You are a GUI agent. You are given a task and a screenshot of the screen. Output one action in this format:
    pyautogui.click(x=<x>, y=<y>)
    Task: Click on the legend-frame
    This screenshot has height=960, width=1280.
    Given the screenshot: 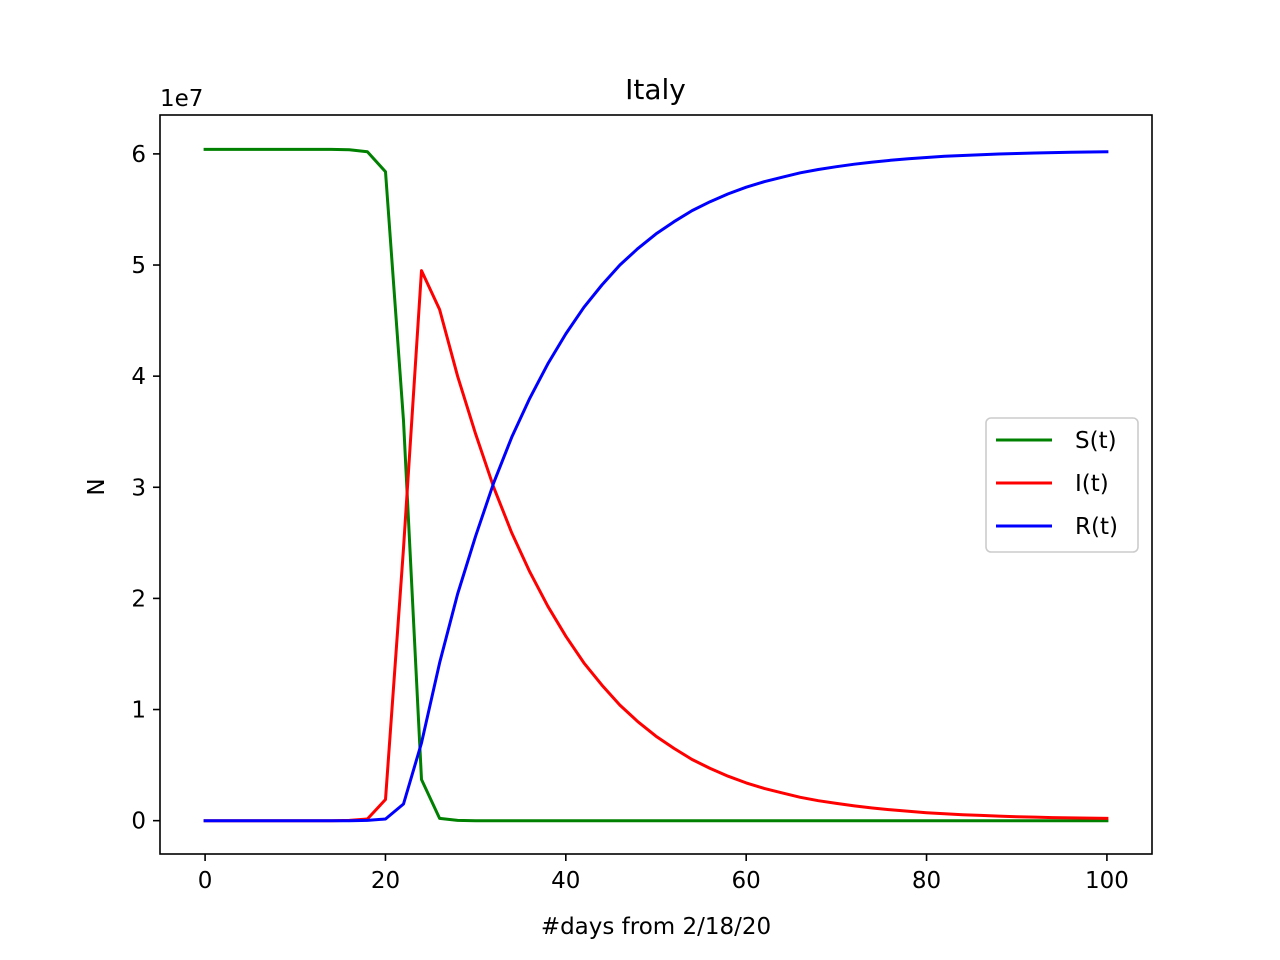 What is the action you would take?
    pyautogui.click(x=1062, y=485)
    